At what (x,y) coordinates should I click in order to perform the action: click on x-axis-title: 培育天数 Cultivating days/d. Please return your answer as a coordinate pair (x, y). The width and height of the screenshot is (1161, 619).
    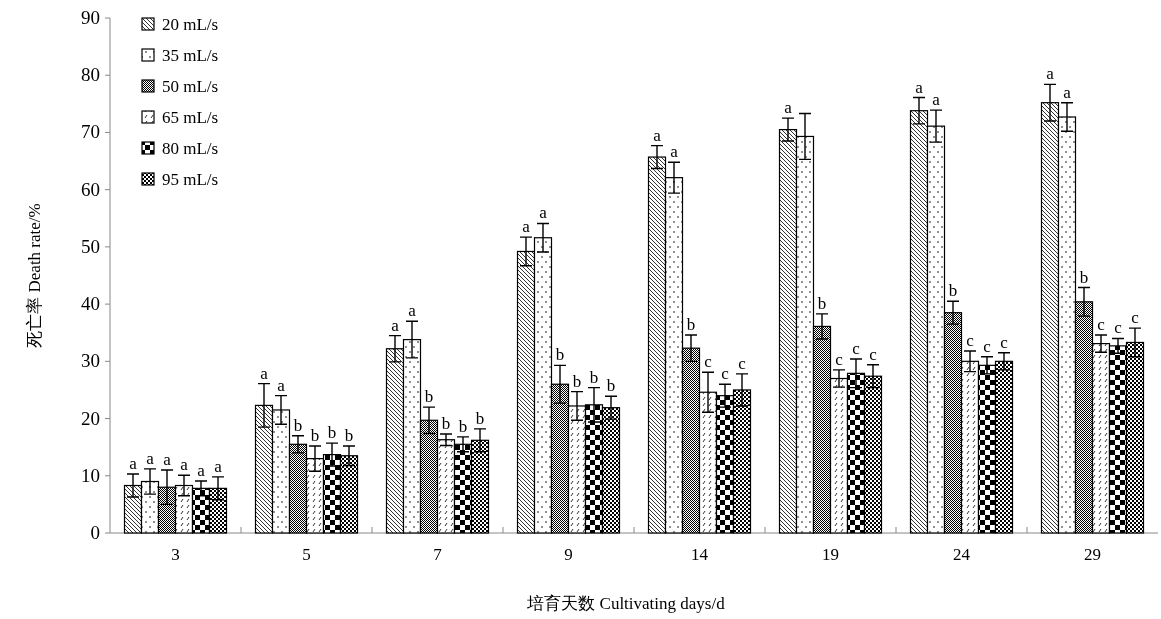
    Looking at the image, I should click on (626, 603).